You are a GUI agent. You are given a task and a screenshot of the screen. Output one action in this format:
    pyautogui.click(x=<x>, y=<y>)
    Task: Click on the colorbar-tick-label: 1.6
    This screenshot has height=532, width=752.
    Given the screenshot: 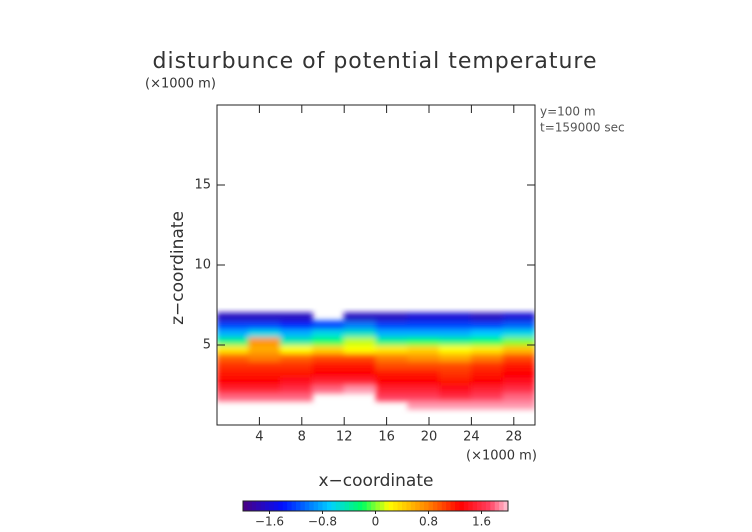 What is the action you would take?
    pyautogui.click(x=481, y=522)
    